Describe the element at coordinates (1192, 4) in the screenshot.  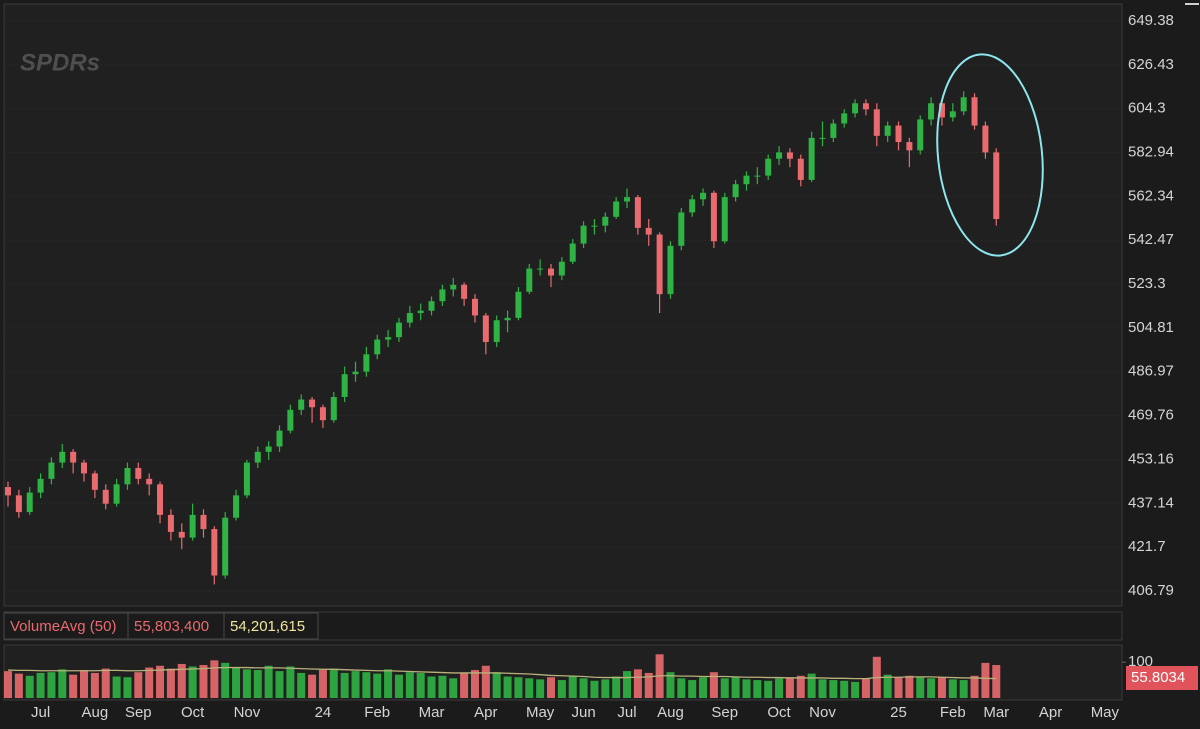
I see `menu-icon` at that location.